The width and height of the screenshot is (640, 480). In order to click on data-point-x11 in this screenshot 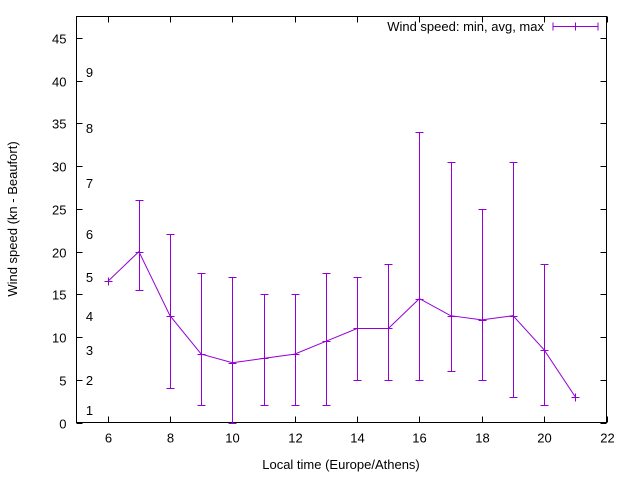, I will do `click(264, 358)`.